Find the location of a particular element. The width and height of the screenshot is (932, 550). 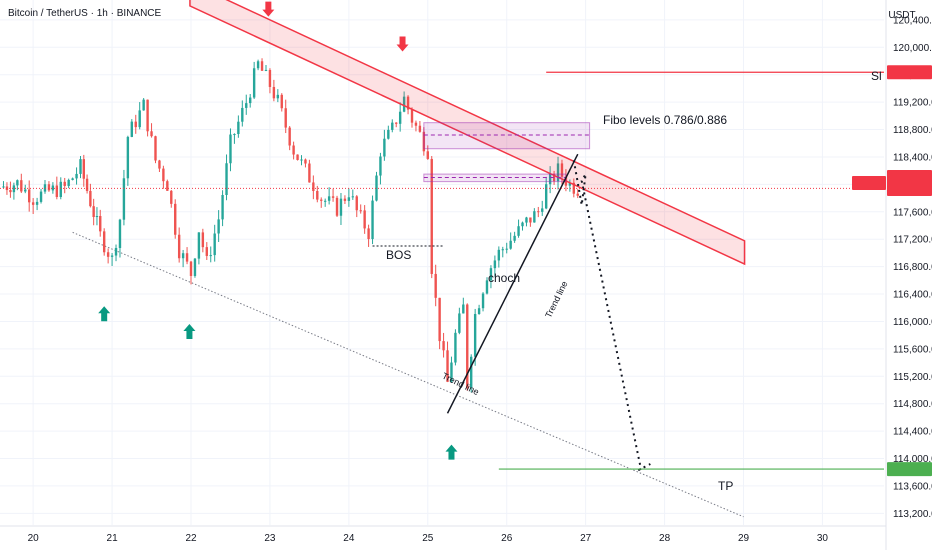

x-tick-label: 30 is located at coordinates (823, 538).